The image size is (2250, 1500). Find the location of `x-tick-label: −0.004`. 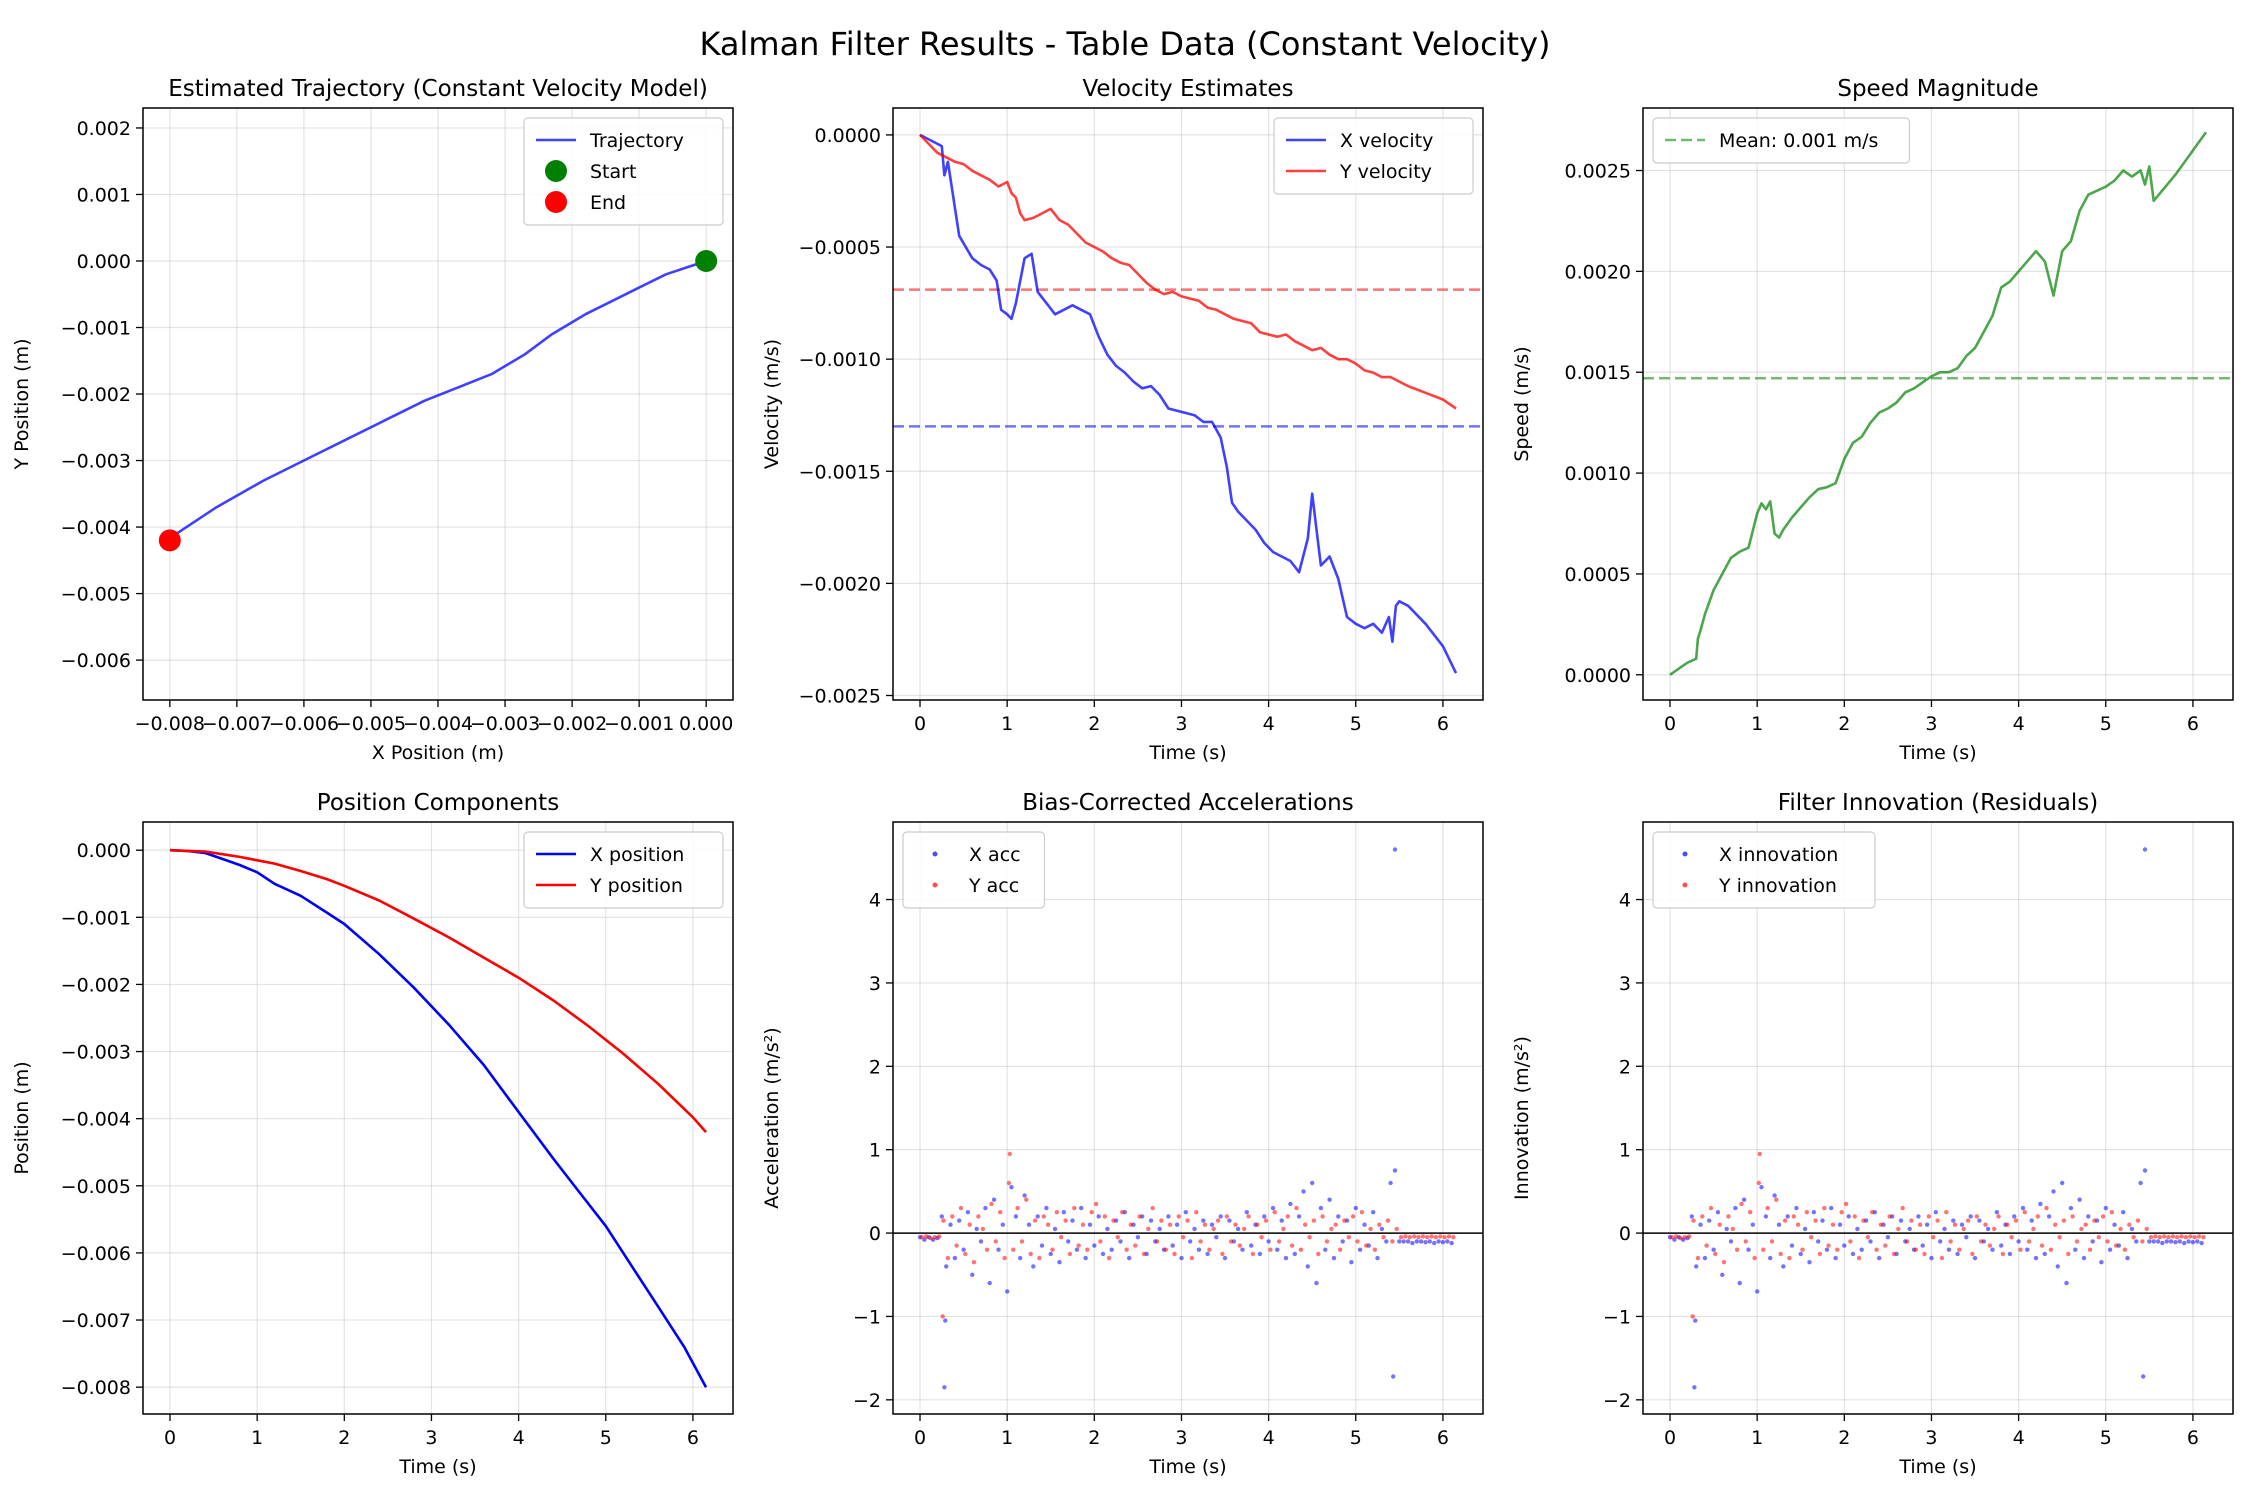

x-tick-label: −0.004 is located at coordinates (438, 724).